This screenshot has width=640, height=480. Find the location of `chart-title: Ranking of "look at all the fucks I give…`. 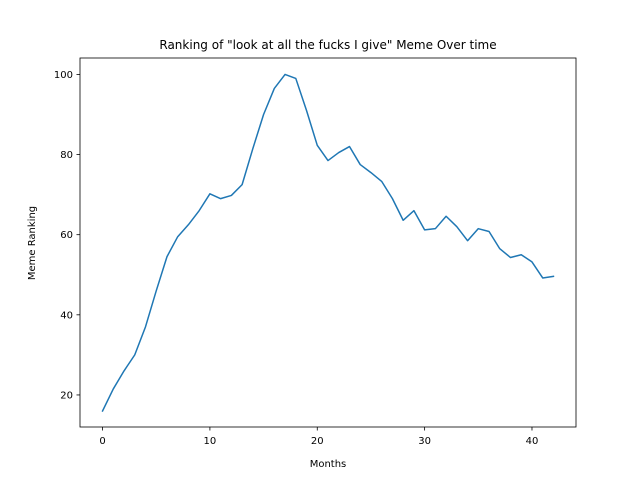

chart-title: Ranking of "look at all the fucks I give… is located at coordinates (327, 45).